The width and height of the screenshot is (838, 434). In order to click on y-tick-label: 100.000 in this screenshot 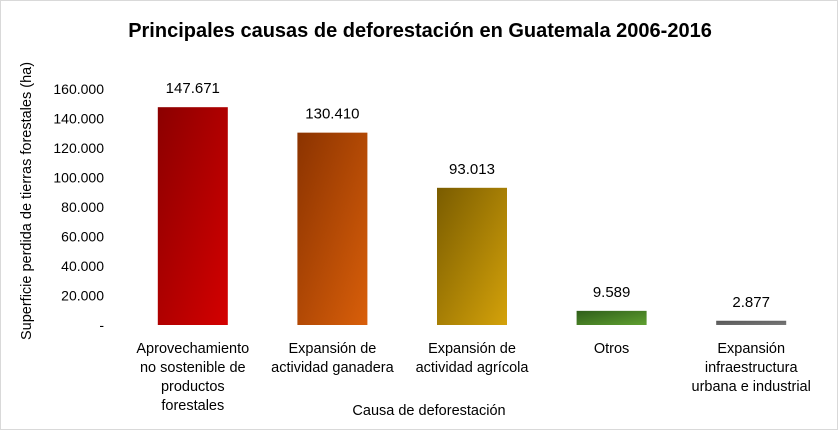, I will do `click(78, 178)`.